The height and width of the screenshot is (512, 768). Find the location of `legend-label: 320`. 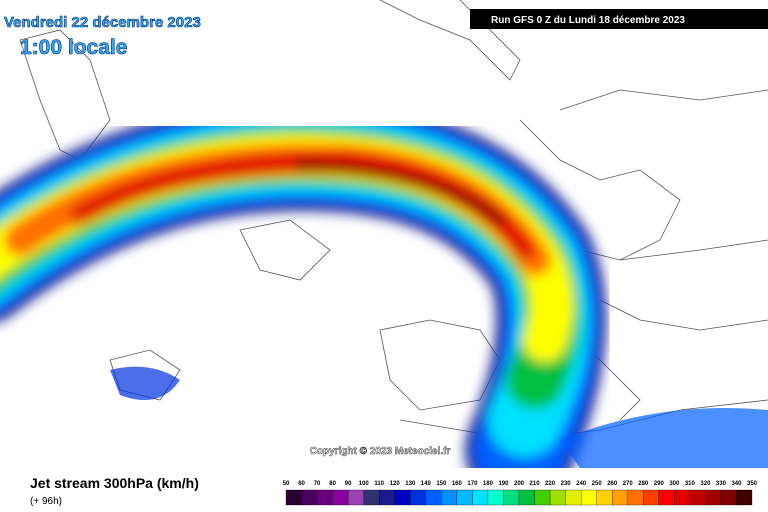

legend-label: 320 is located at coordinates (705, 484).